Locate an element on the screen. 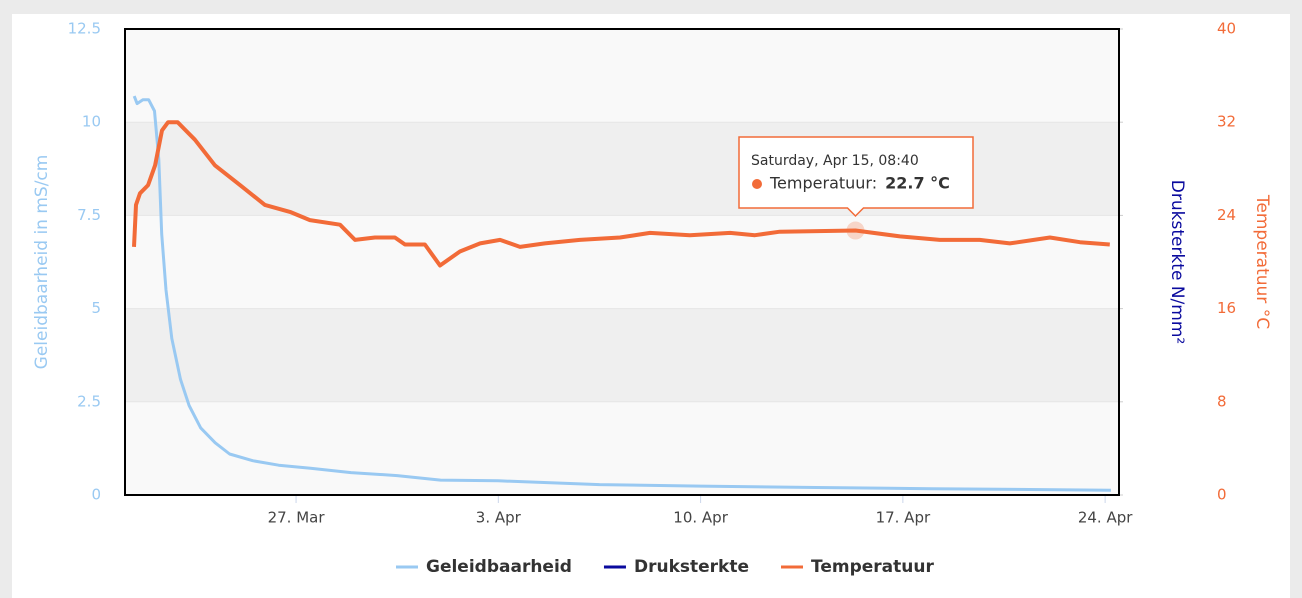 Image resolution: width=1302 pixels, height=598 pixels. y-tick-label: 12.5 is located at coordinates (84, 29).